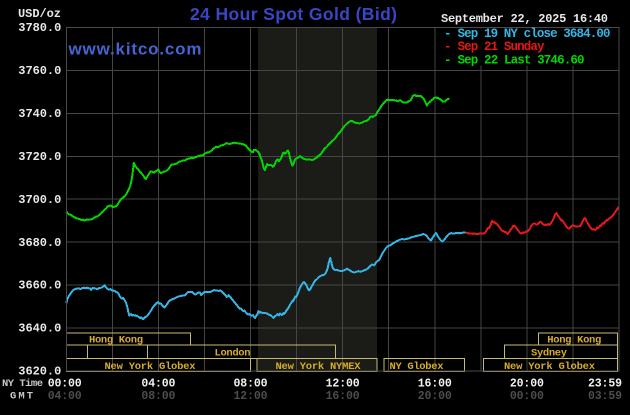 The width and height of the screenshot is (630, 415). I want to click on svg-text: 3620.0, so click(39, 372).